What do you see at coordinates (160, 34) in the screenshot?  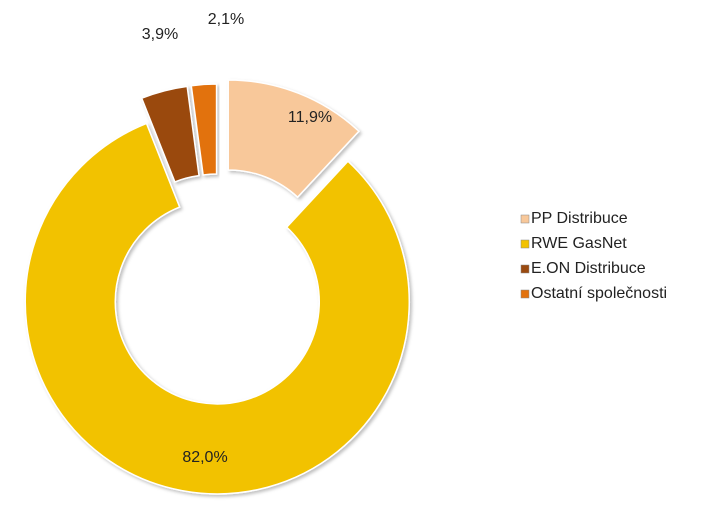 I see `data-label: 3,9%` at bounding box center [160, 34].